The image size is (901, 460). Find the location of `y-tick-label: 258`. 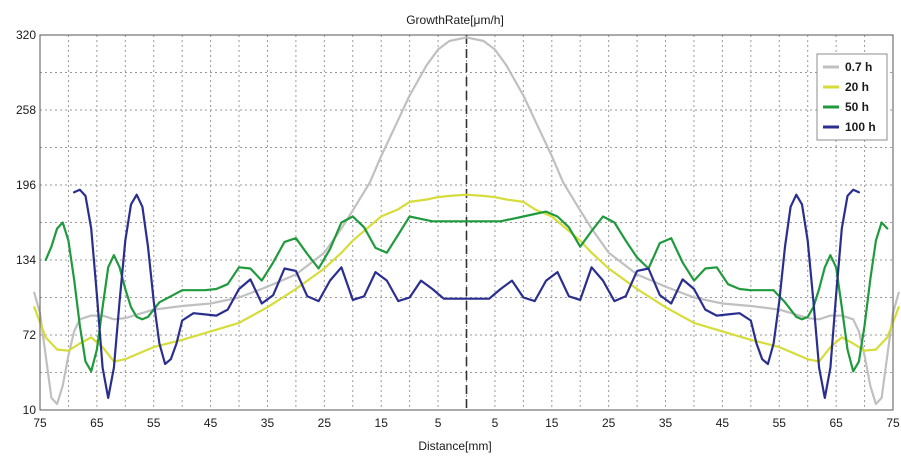

y-tick-label: 258 is located at coordinates (26, 110).